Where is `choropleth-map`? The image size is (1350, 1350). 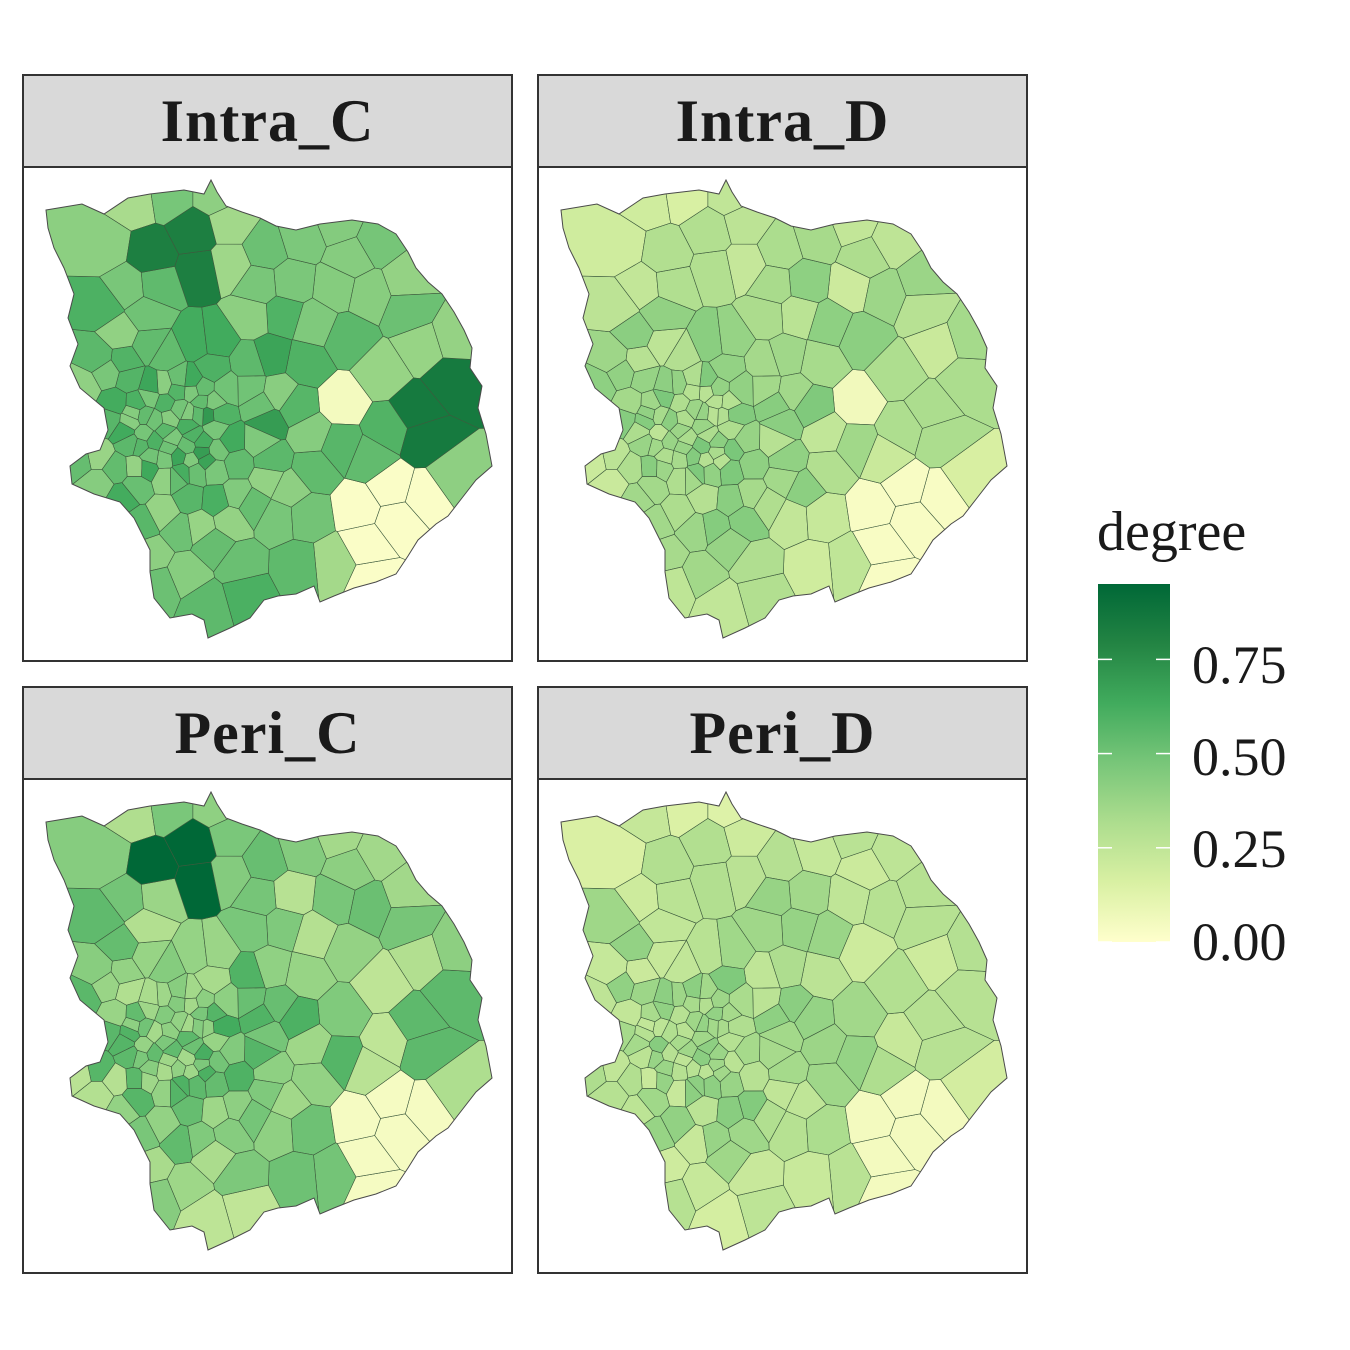 choropleth-map is located at coordinates (784, 408).